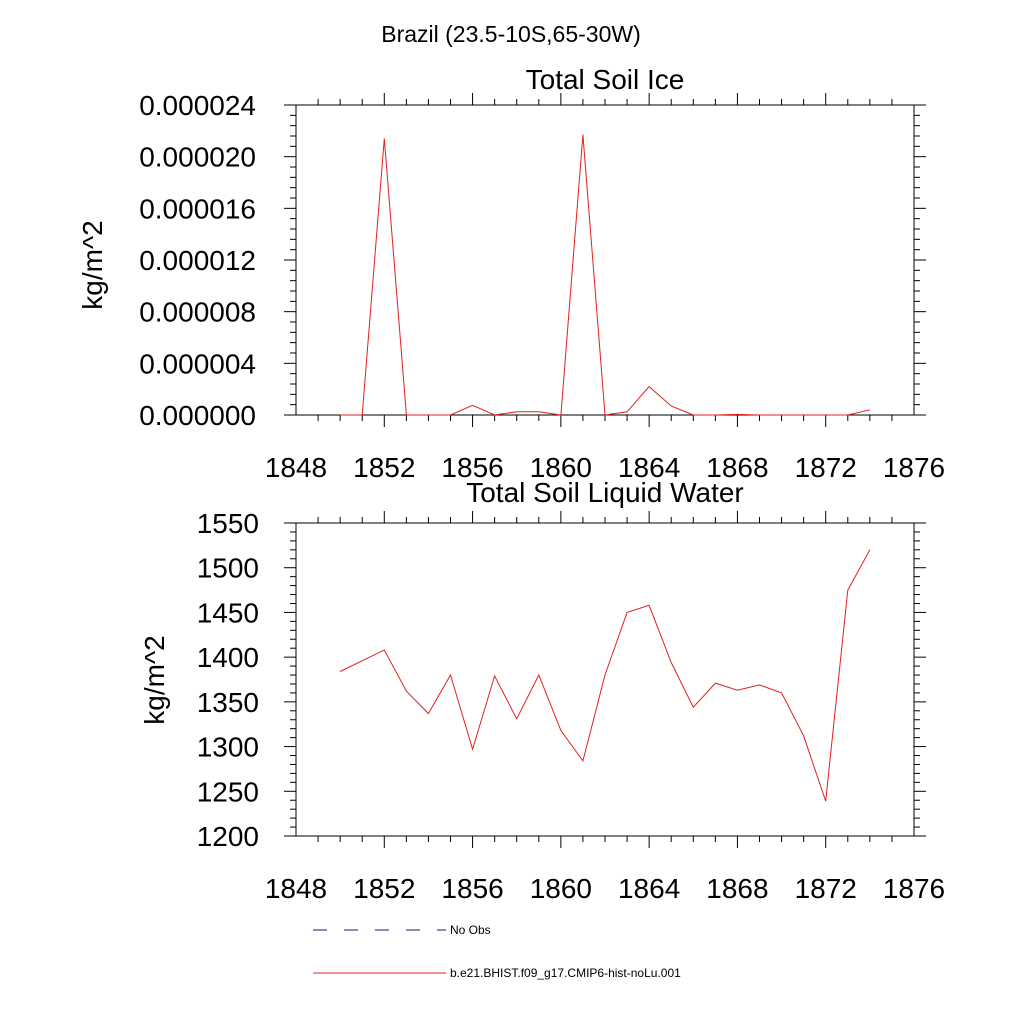 Image resolution: width=1024 pixels, height=1029 pixels. Describe the element at coordinates (511, 34) in the screenshot. I see `page-title: Brazil (23.5-10S,65-30W)` at that location.